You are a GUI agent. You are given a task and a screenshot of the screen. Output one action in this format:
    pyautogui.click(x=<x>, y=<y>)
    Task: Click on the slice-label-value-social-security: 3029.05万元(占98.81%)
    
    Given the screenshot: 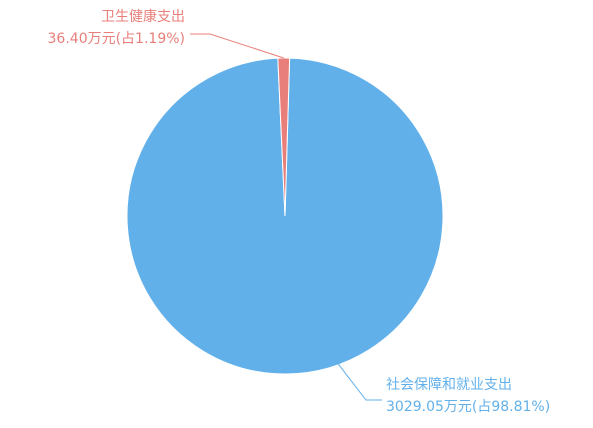 What is the action you would take?
    pyautogui.click(x=468, y=407)
    